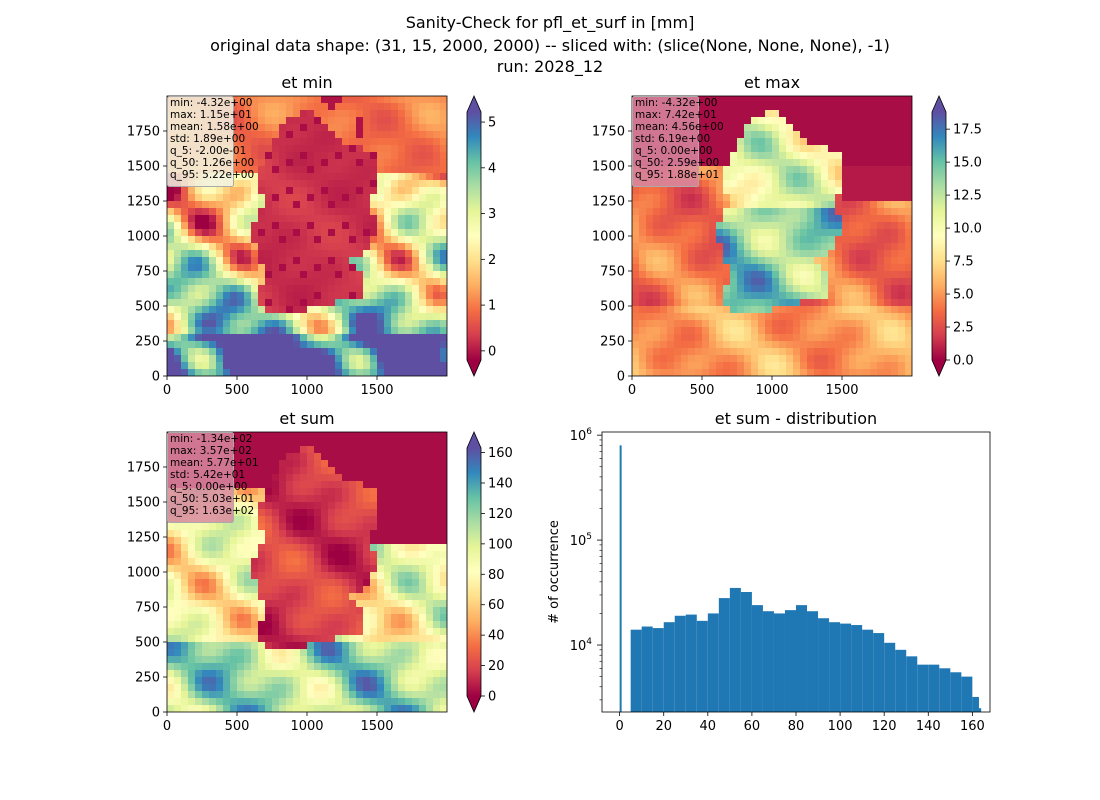 This screenshot has height=800, width=1100. What do you see at coordinates (768, 661) in the screenshot?
I see `histogram-bar` at bounding box center [768, 661].